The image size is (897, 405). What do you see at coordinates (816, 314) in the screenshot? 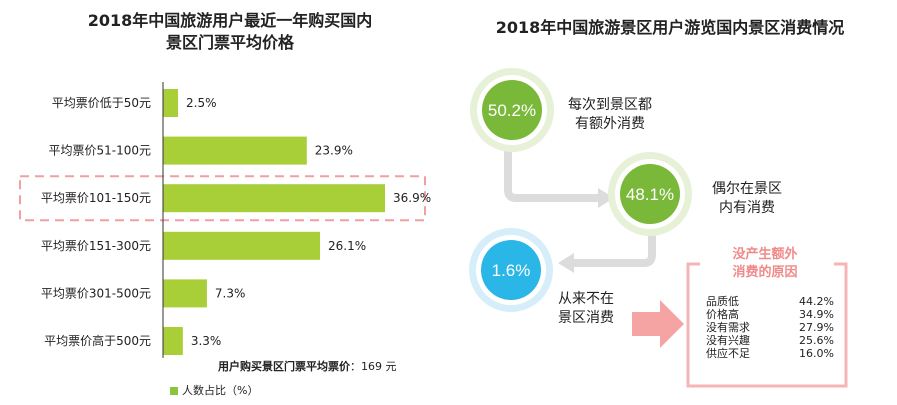
I see `reason-value: 34.9%` at bounding box center [816, 314].